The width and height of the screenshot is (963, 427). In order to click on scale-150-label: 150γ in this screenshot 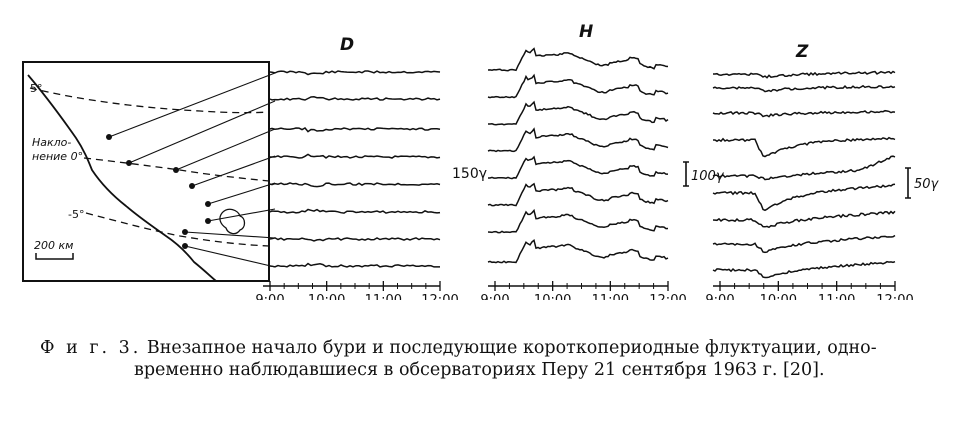, I will do `click(469, 174)`.